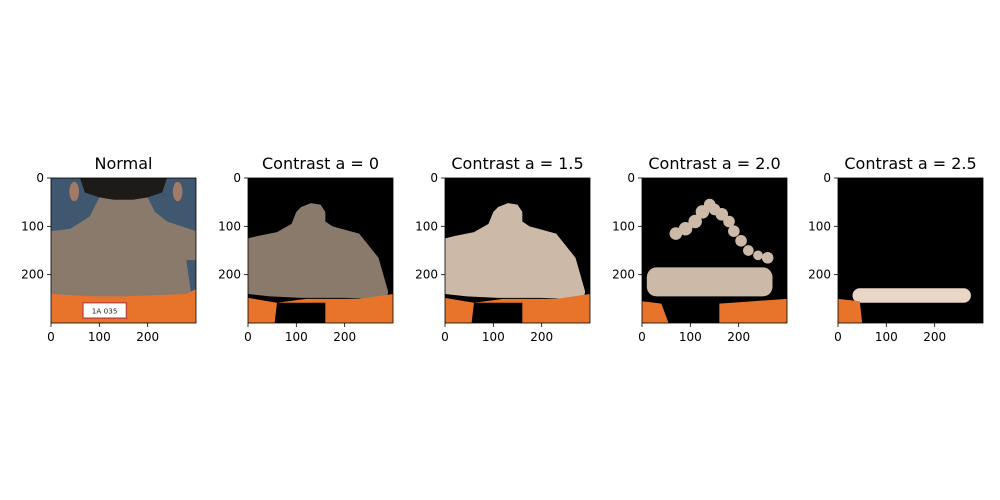 Image resolution: width=1000 pixels, height=500 pixels. I want to click on subplot-title: Contrast a = 2.5, so click(910, 163).